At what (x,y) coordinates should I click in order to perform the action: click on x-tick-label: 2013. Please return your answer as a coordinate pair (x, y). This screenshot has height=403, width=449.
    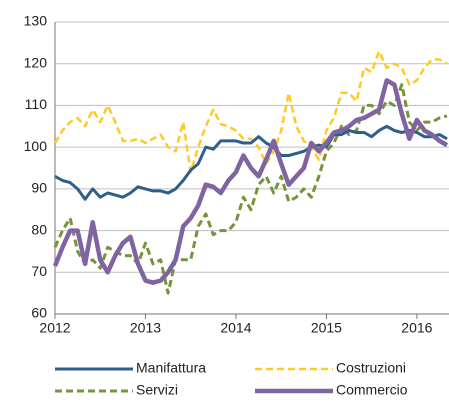
    Looking at the image, I should click on (145, 328).